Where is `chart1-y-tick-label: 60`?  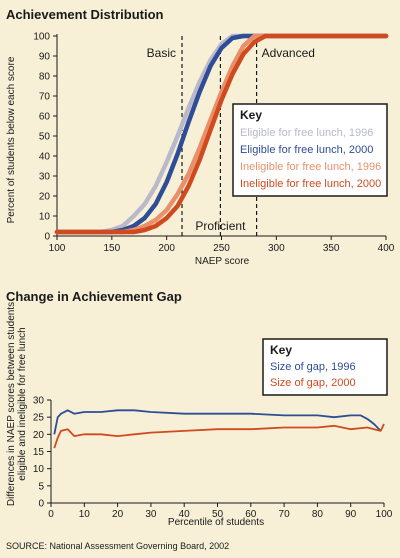
chart1-y-tick-label: 60 is located at coordinates (45, 117).